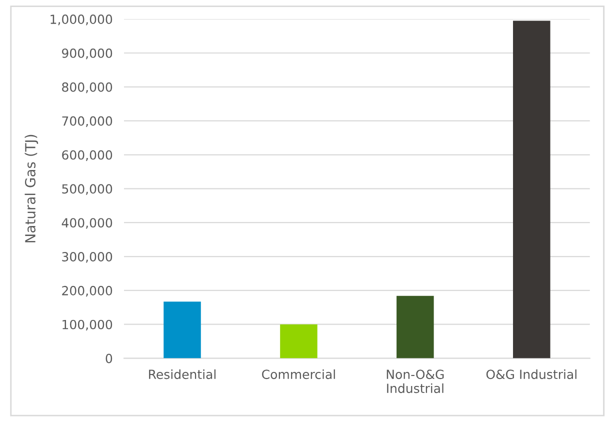 Image resolution: width=605 pixels, height=424 pixels. I want to click on x-tick-label: Non-O&G Industrial, so click(415, 382).